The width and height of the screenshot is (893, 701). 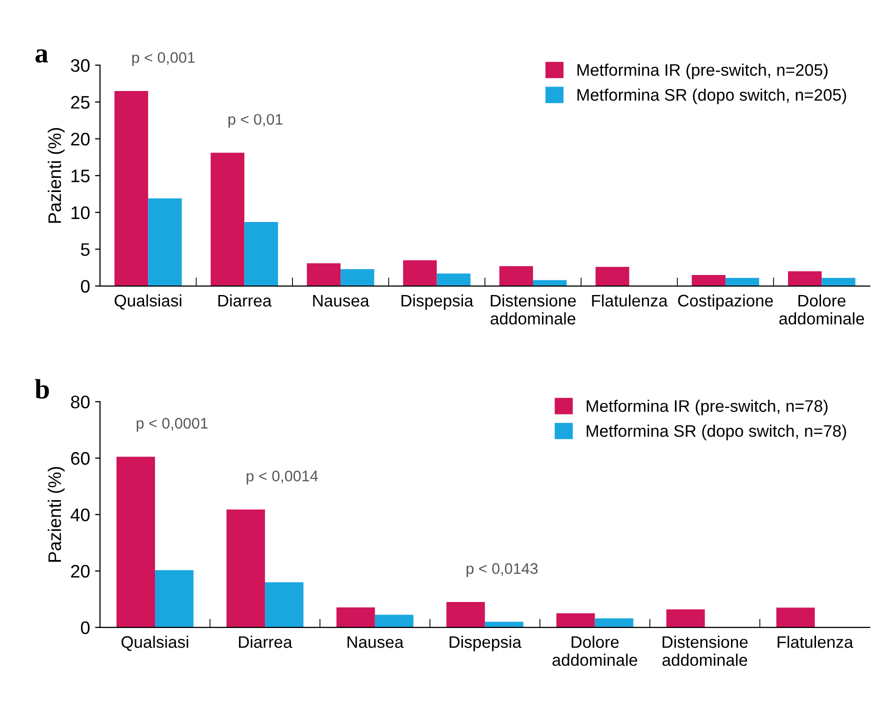 I want to click on y-tick-label: 80, so click(x=80, y=402).